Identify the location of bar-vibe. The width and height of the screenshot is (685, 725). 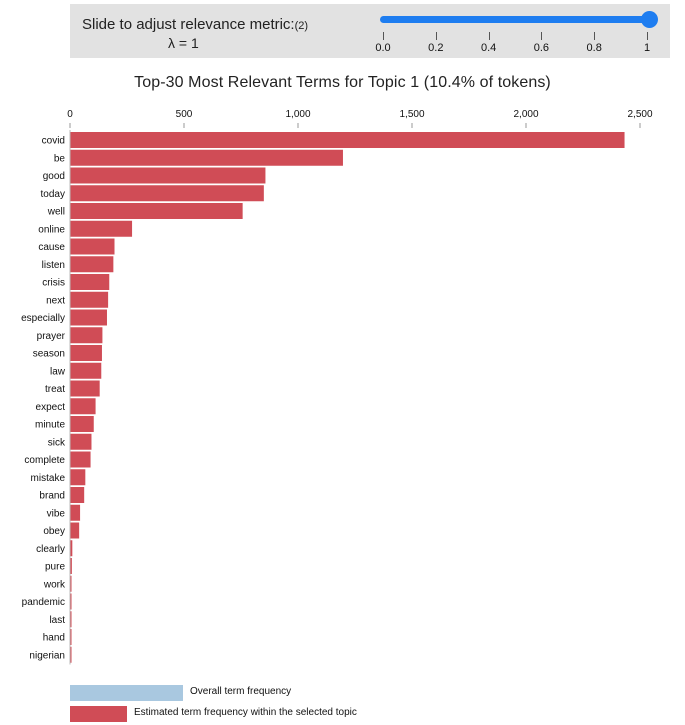
(75, 512).